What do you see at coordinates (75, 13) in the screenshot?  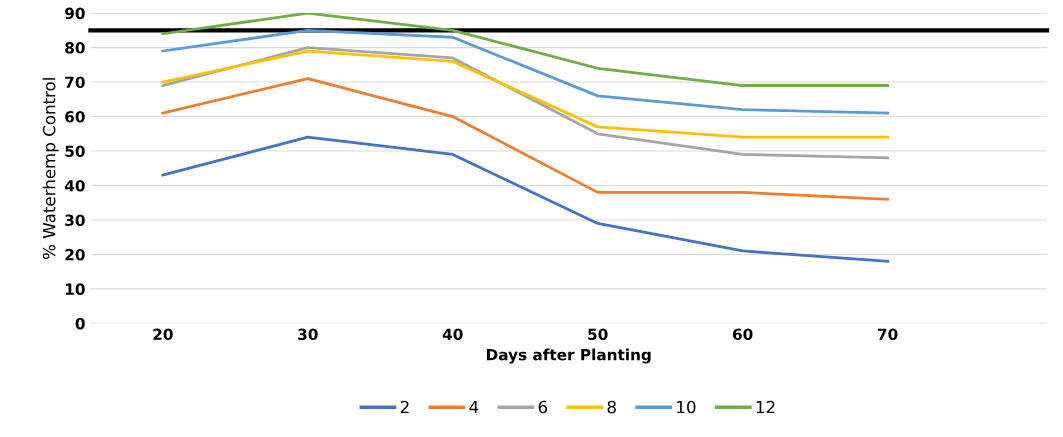 I see `y-tick-label: 90` at bounding box center [75, 13].